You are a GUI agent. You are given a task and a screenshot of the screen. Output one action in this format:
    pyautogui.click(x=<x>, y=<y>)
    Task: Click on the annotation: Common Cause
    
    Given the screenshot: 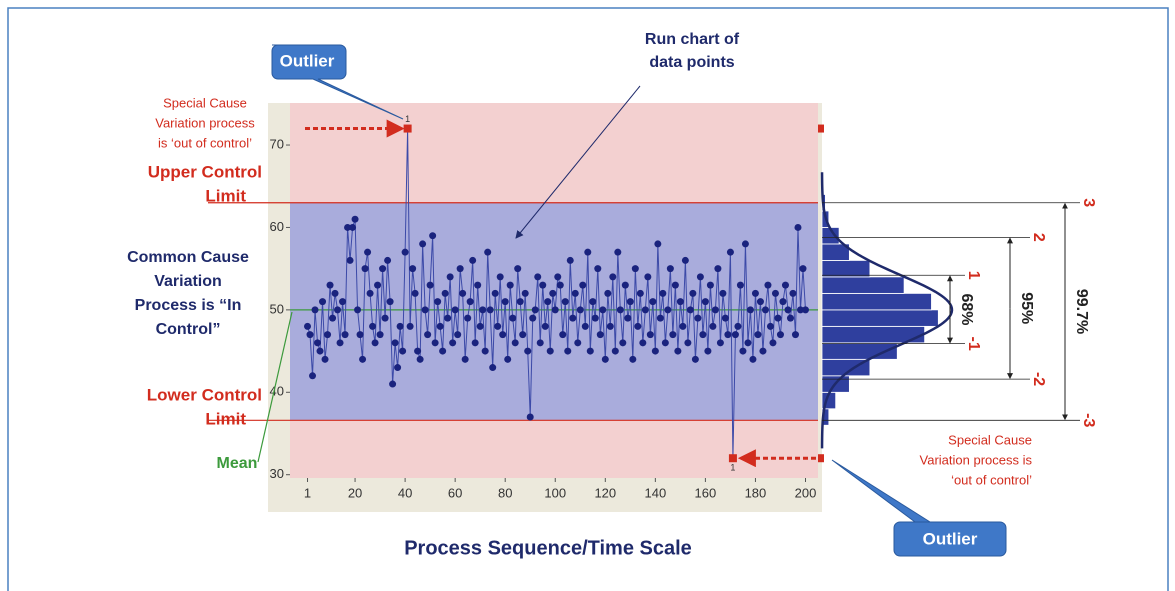 What is the action you would take?
    pyautogui.click(x=188, y=257)
    